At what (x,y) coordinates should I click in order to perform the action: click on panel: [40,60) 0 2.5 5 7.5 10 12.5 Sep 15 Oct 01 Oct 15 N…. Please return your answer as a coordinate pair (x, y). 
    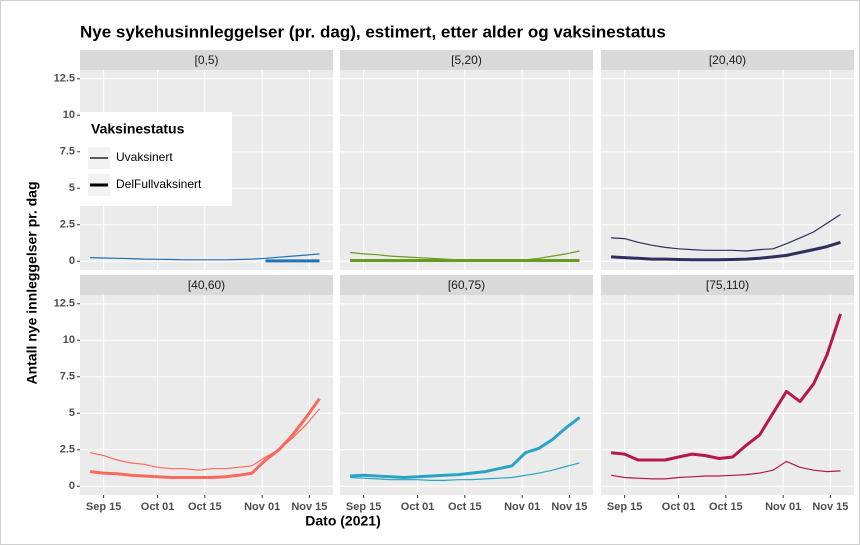
    Looking at the image, I should click on (193, 394).